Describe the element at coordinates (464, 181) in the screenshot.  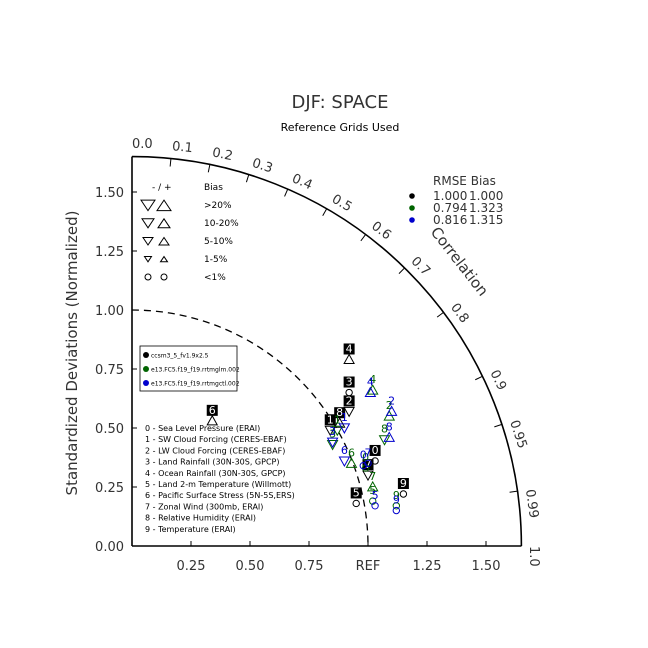
I see `rmse-table-header: RMSE Bias` at that location.